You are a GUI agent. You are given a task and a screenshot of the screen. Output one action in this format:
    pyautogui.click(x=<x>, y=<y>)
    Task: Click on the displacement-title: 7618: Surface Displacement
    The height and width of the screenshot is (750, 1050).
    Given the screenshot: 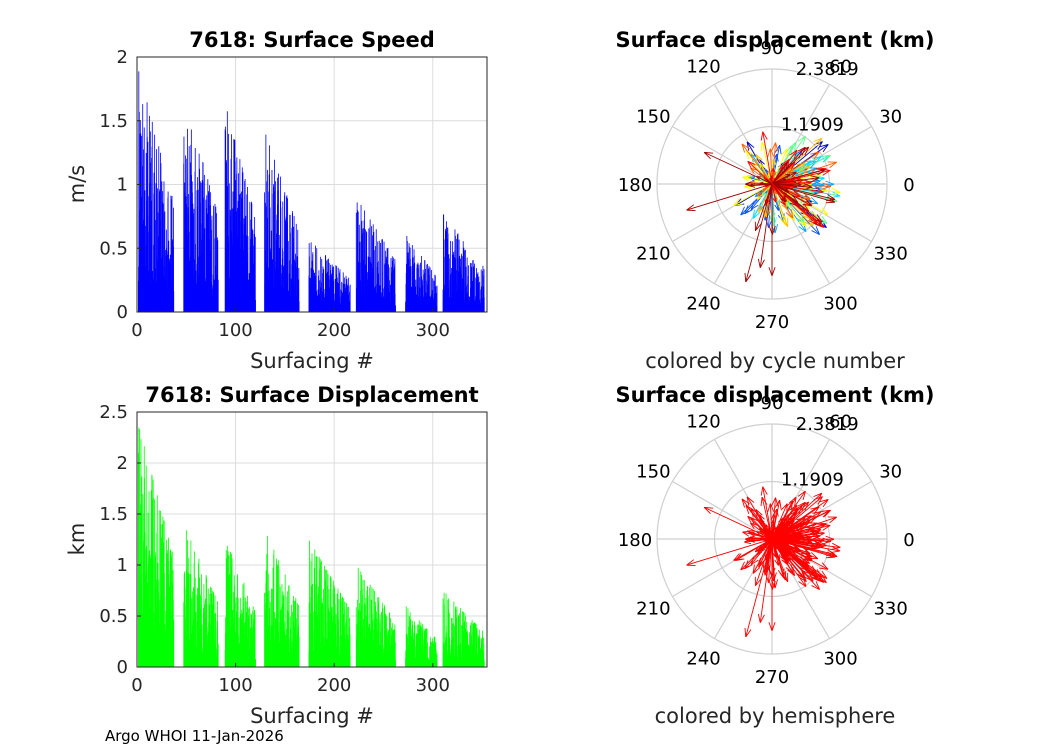 What is the action you would take?
    pyautogui.click(x=311, y=395)
    